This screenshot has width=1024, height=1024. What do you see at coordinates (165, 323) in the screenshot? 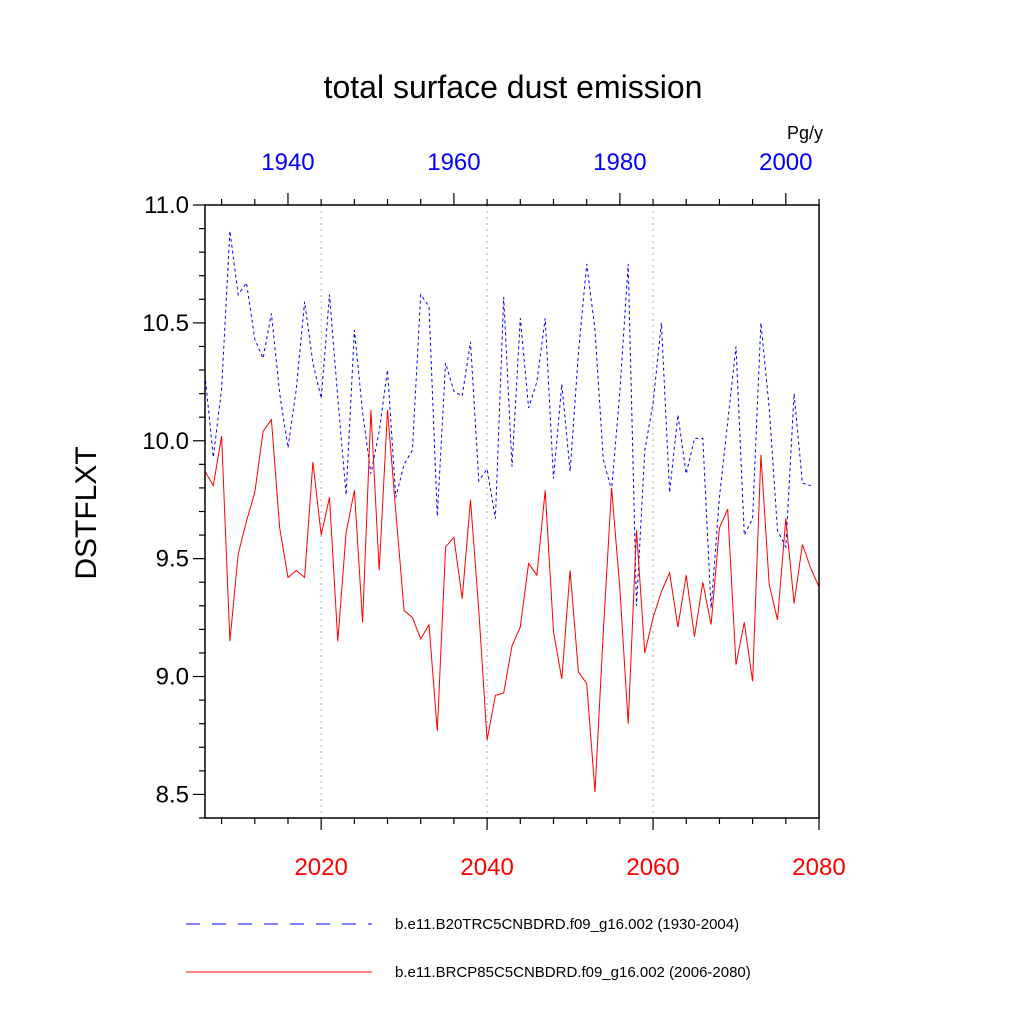
I see `y-tick-label-4: 10.5` at bounding box center [165, 323].